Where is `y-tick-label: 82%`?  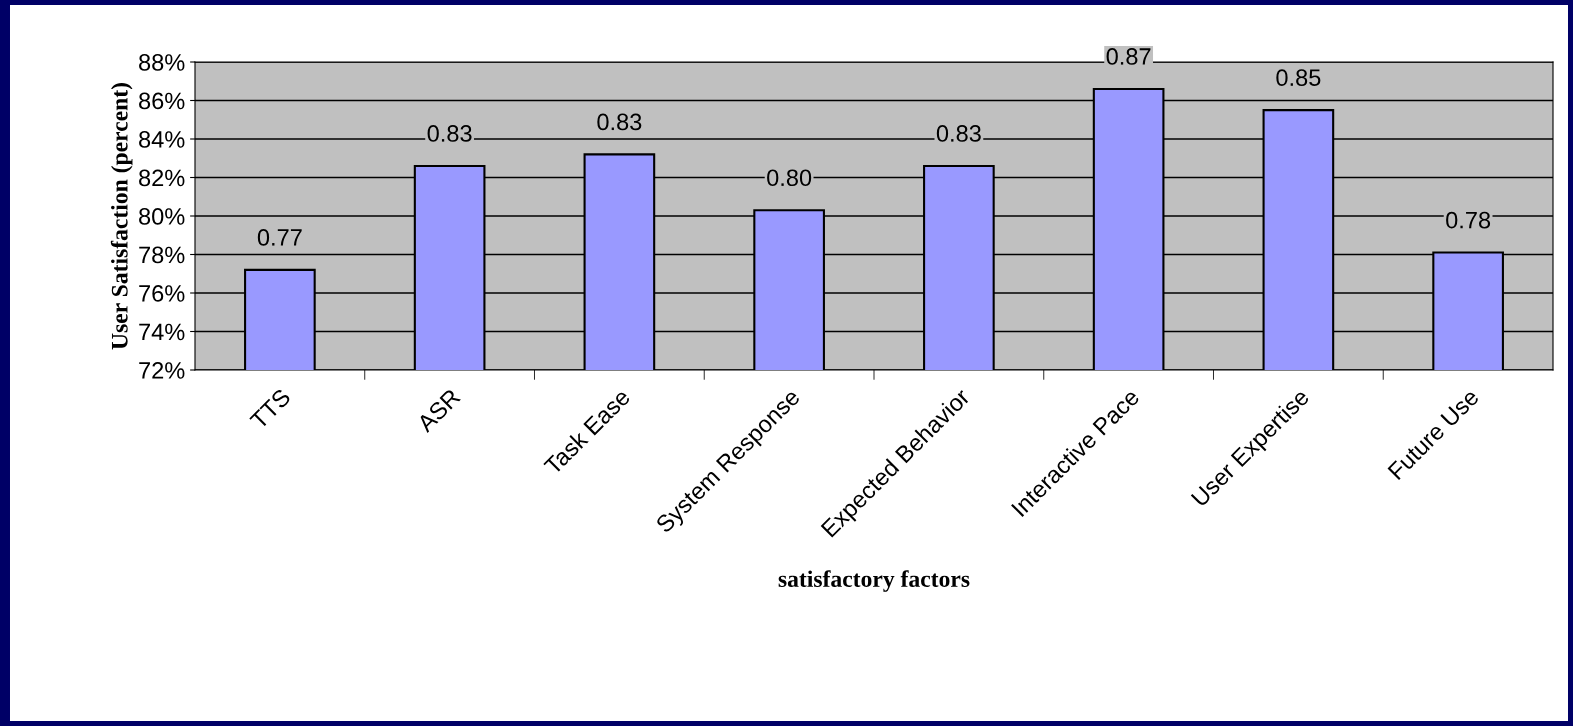 y-tick-label: 82% is located at coordinates (162, 178).